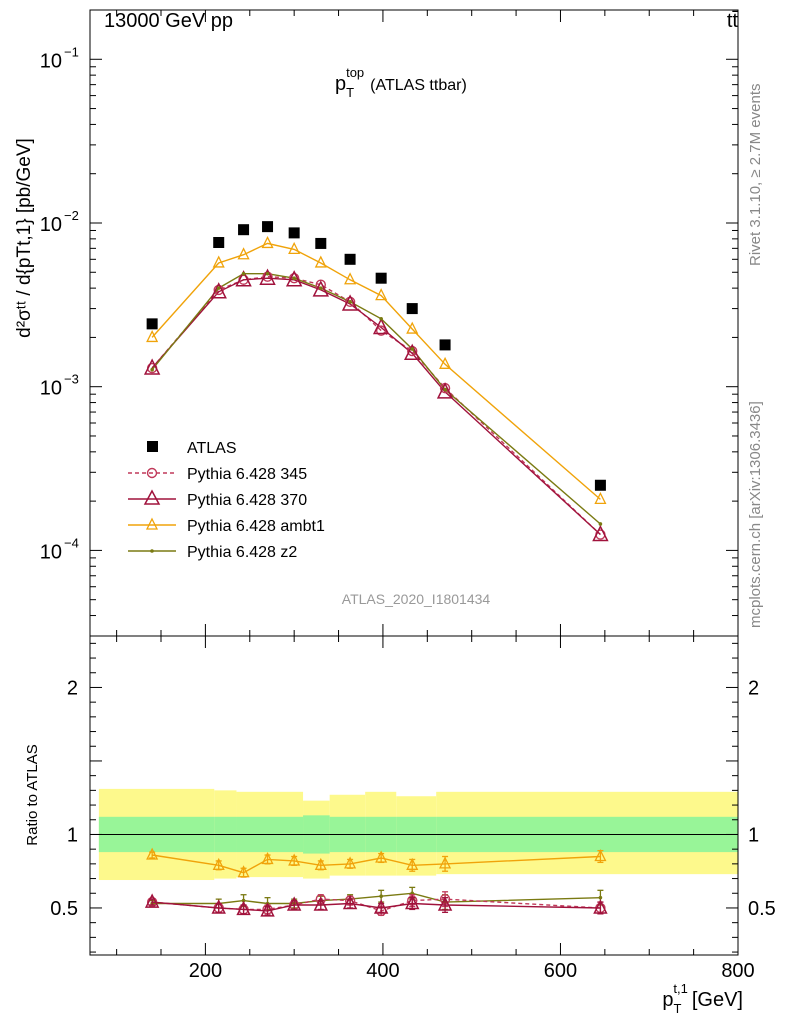 Image resolution: width=786 pixels, height=1024 pixels. Describe the element at coordinates (32, 794) in the screenshot. I see `ratio-ylabel: Ratio to ATLAS` at that location.